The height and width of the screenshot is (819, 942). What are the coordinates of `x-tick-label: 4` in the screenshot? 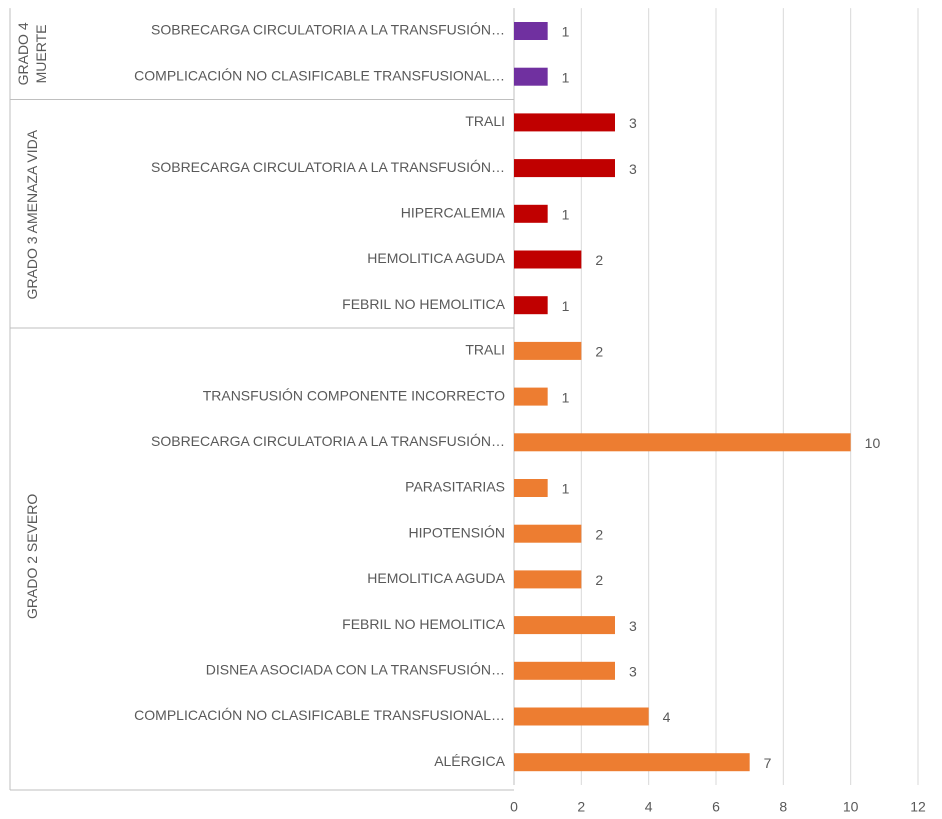 It's located at (649, 807).